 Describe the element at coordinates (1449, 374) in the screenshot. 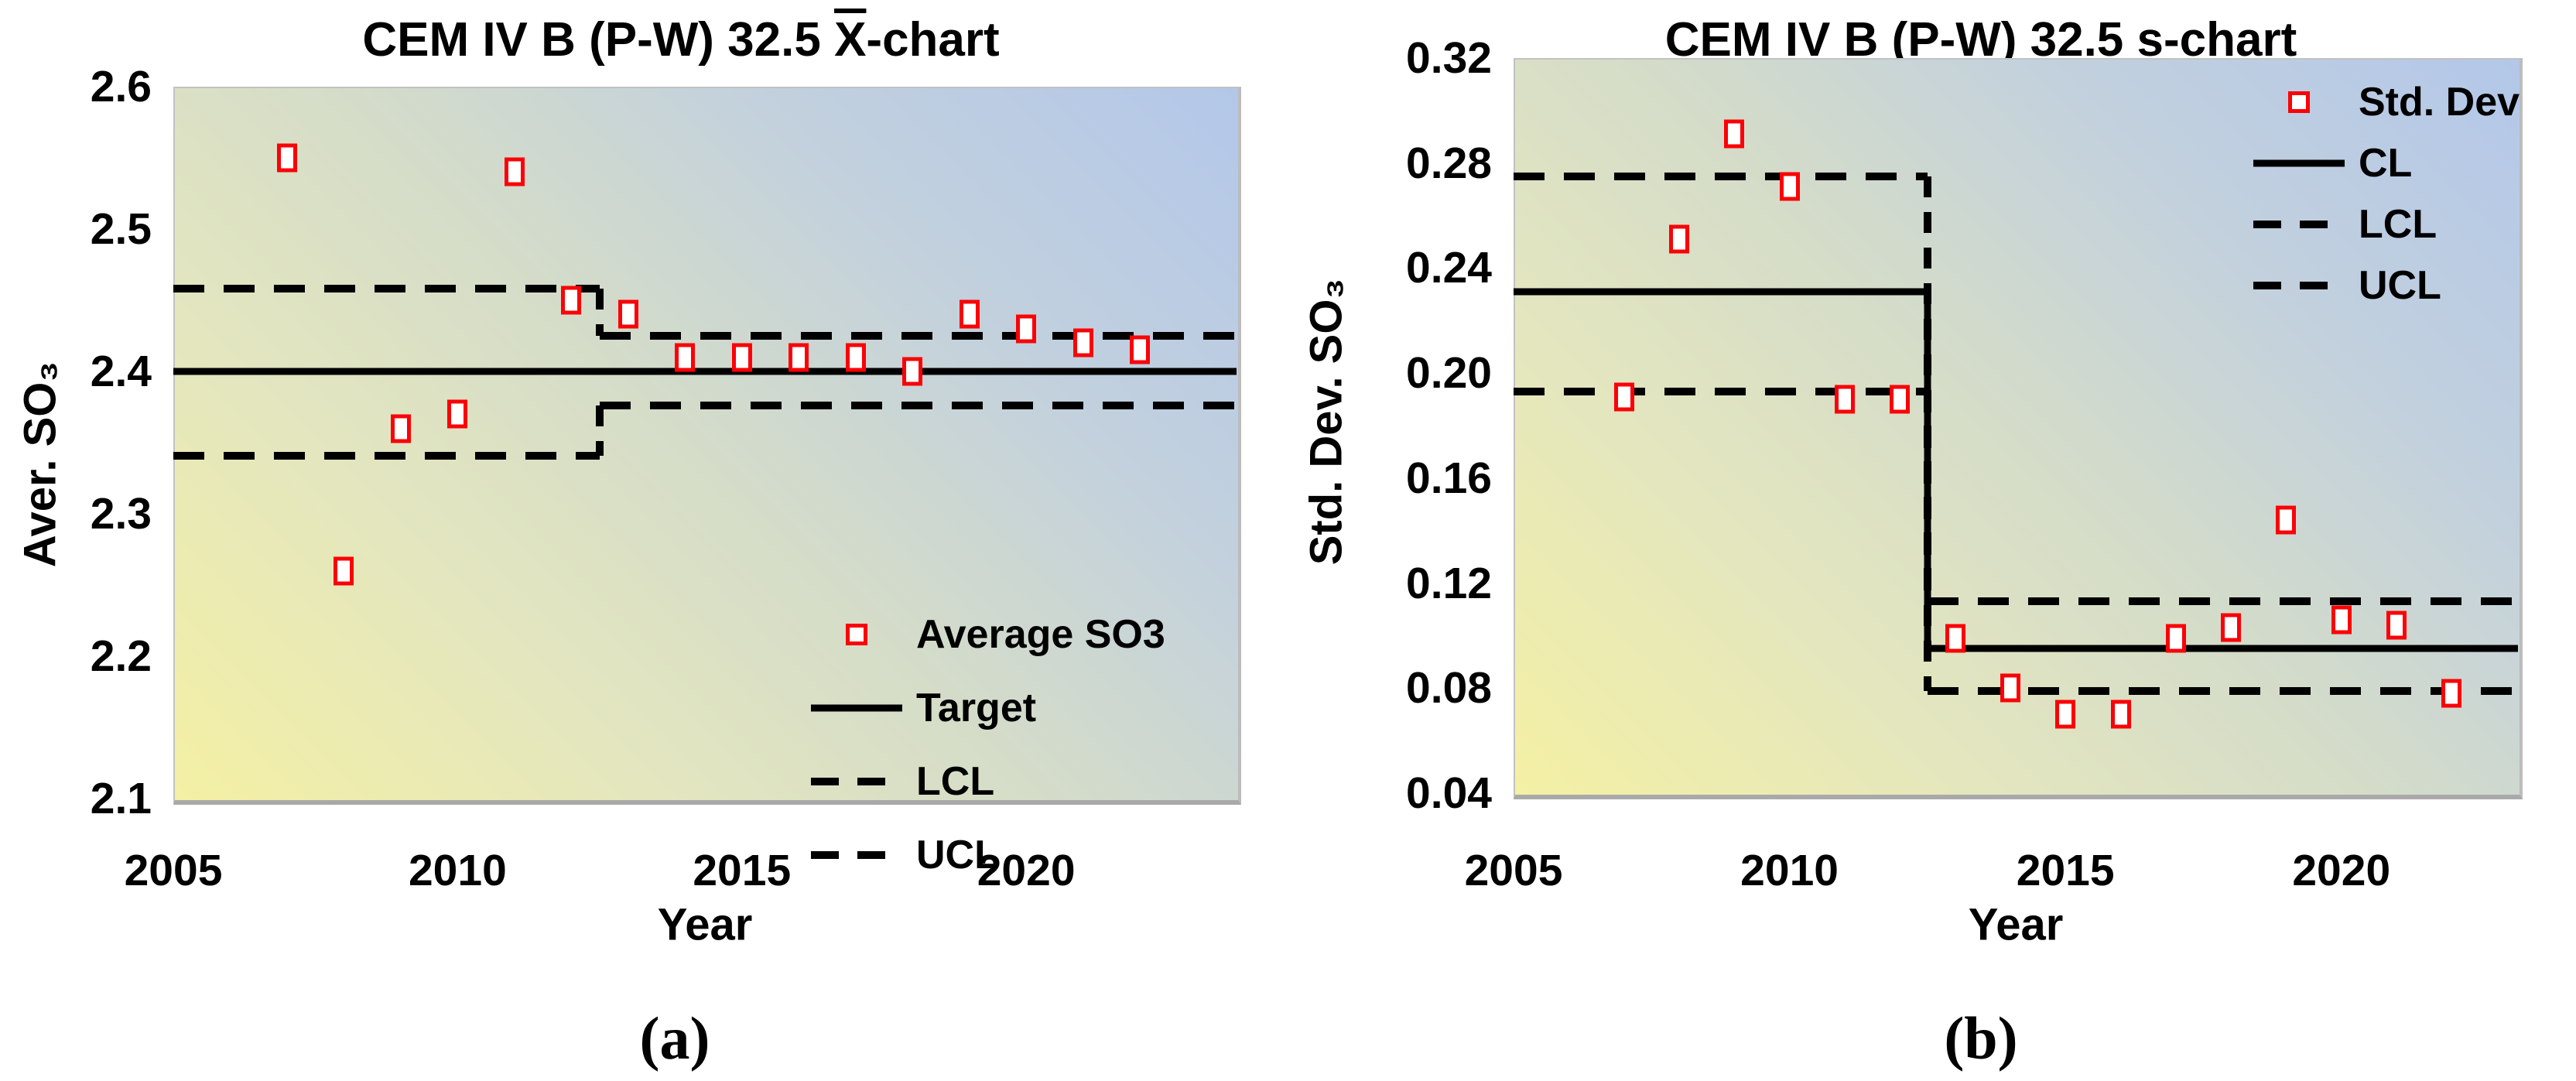

I see `y-tick-label: 0.20` at that location.